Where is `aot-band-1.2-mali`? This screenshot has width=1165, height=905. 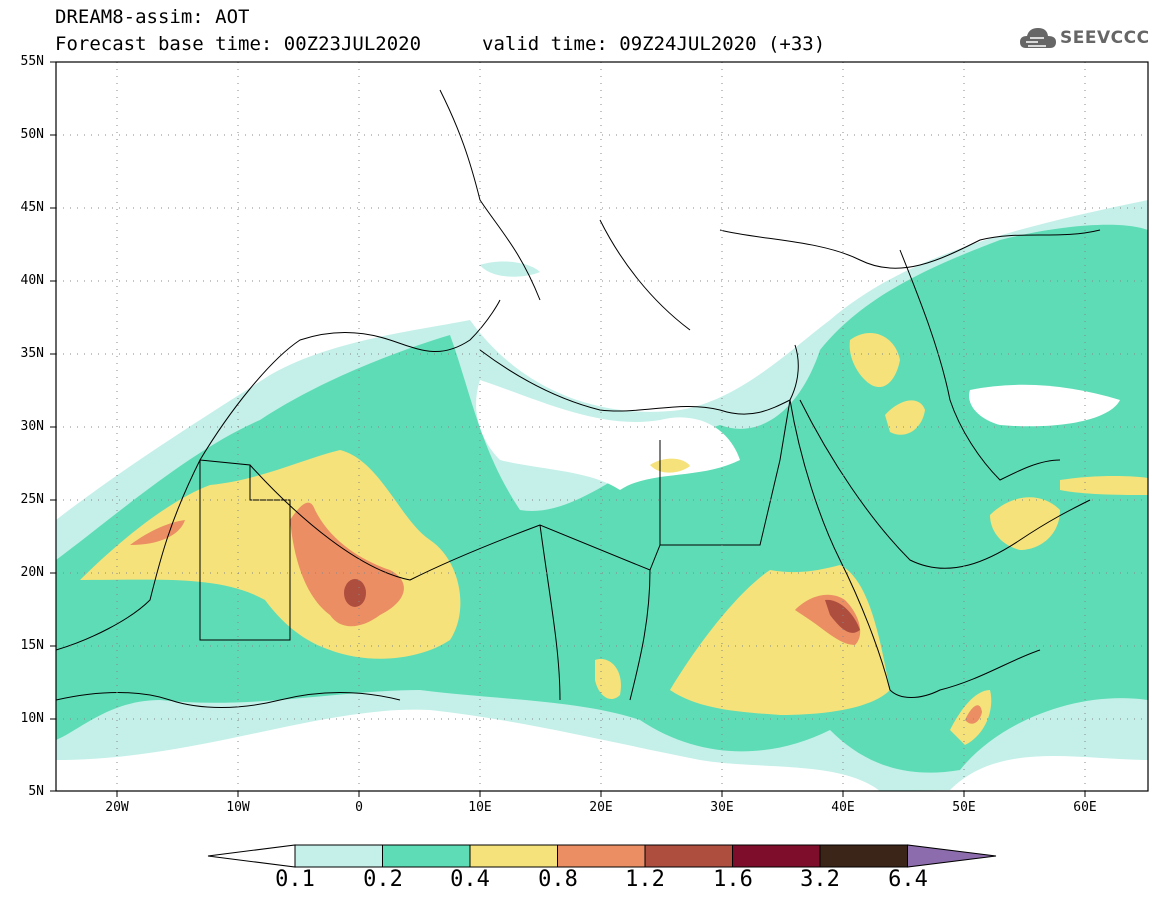 aot-band-1.2-mali is located at coordinates (355, 593).